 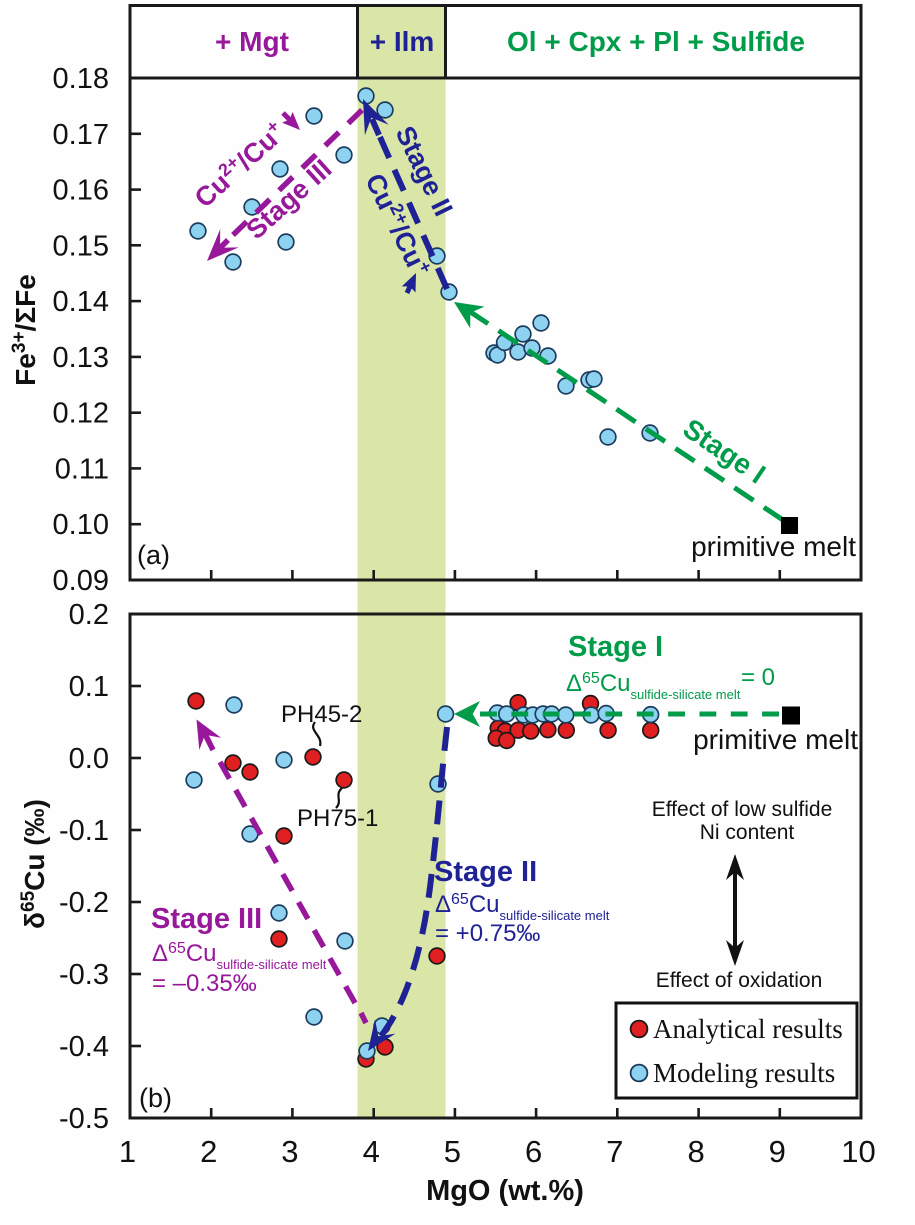 What do you see at coordinates (81, 246) in the screenshot?
I see `svg-text: 0.15` at bounding box center [81, 246].